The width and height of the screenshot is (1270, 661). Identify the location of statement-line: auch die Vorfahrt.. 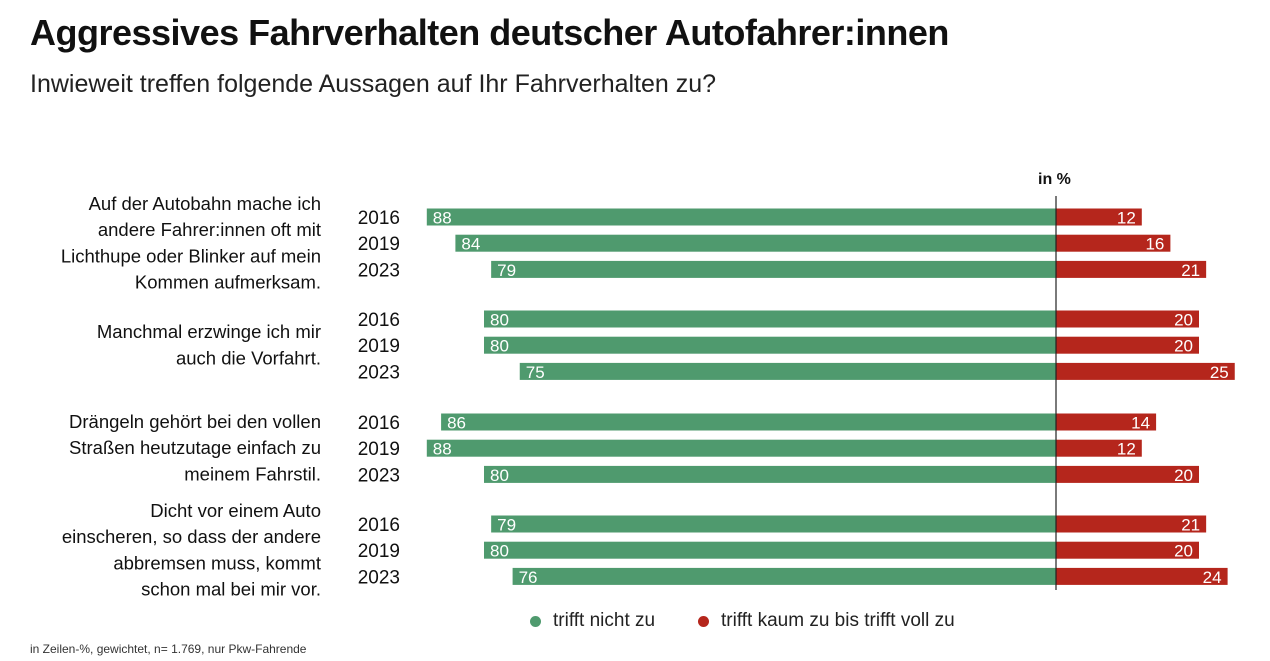
(248, 357).